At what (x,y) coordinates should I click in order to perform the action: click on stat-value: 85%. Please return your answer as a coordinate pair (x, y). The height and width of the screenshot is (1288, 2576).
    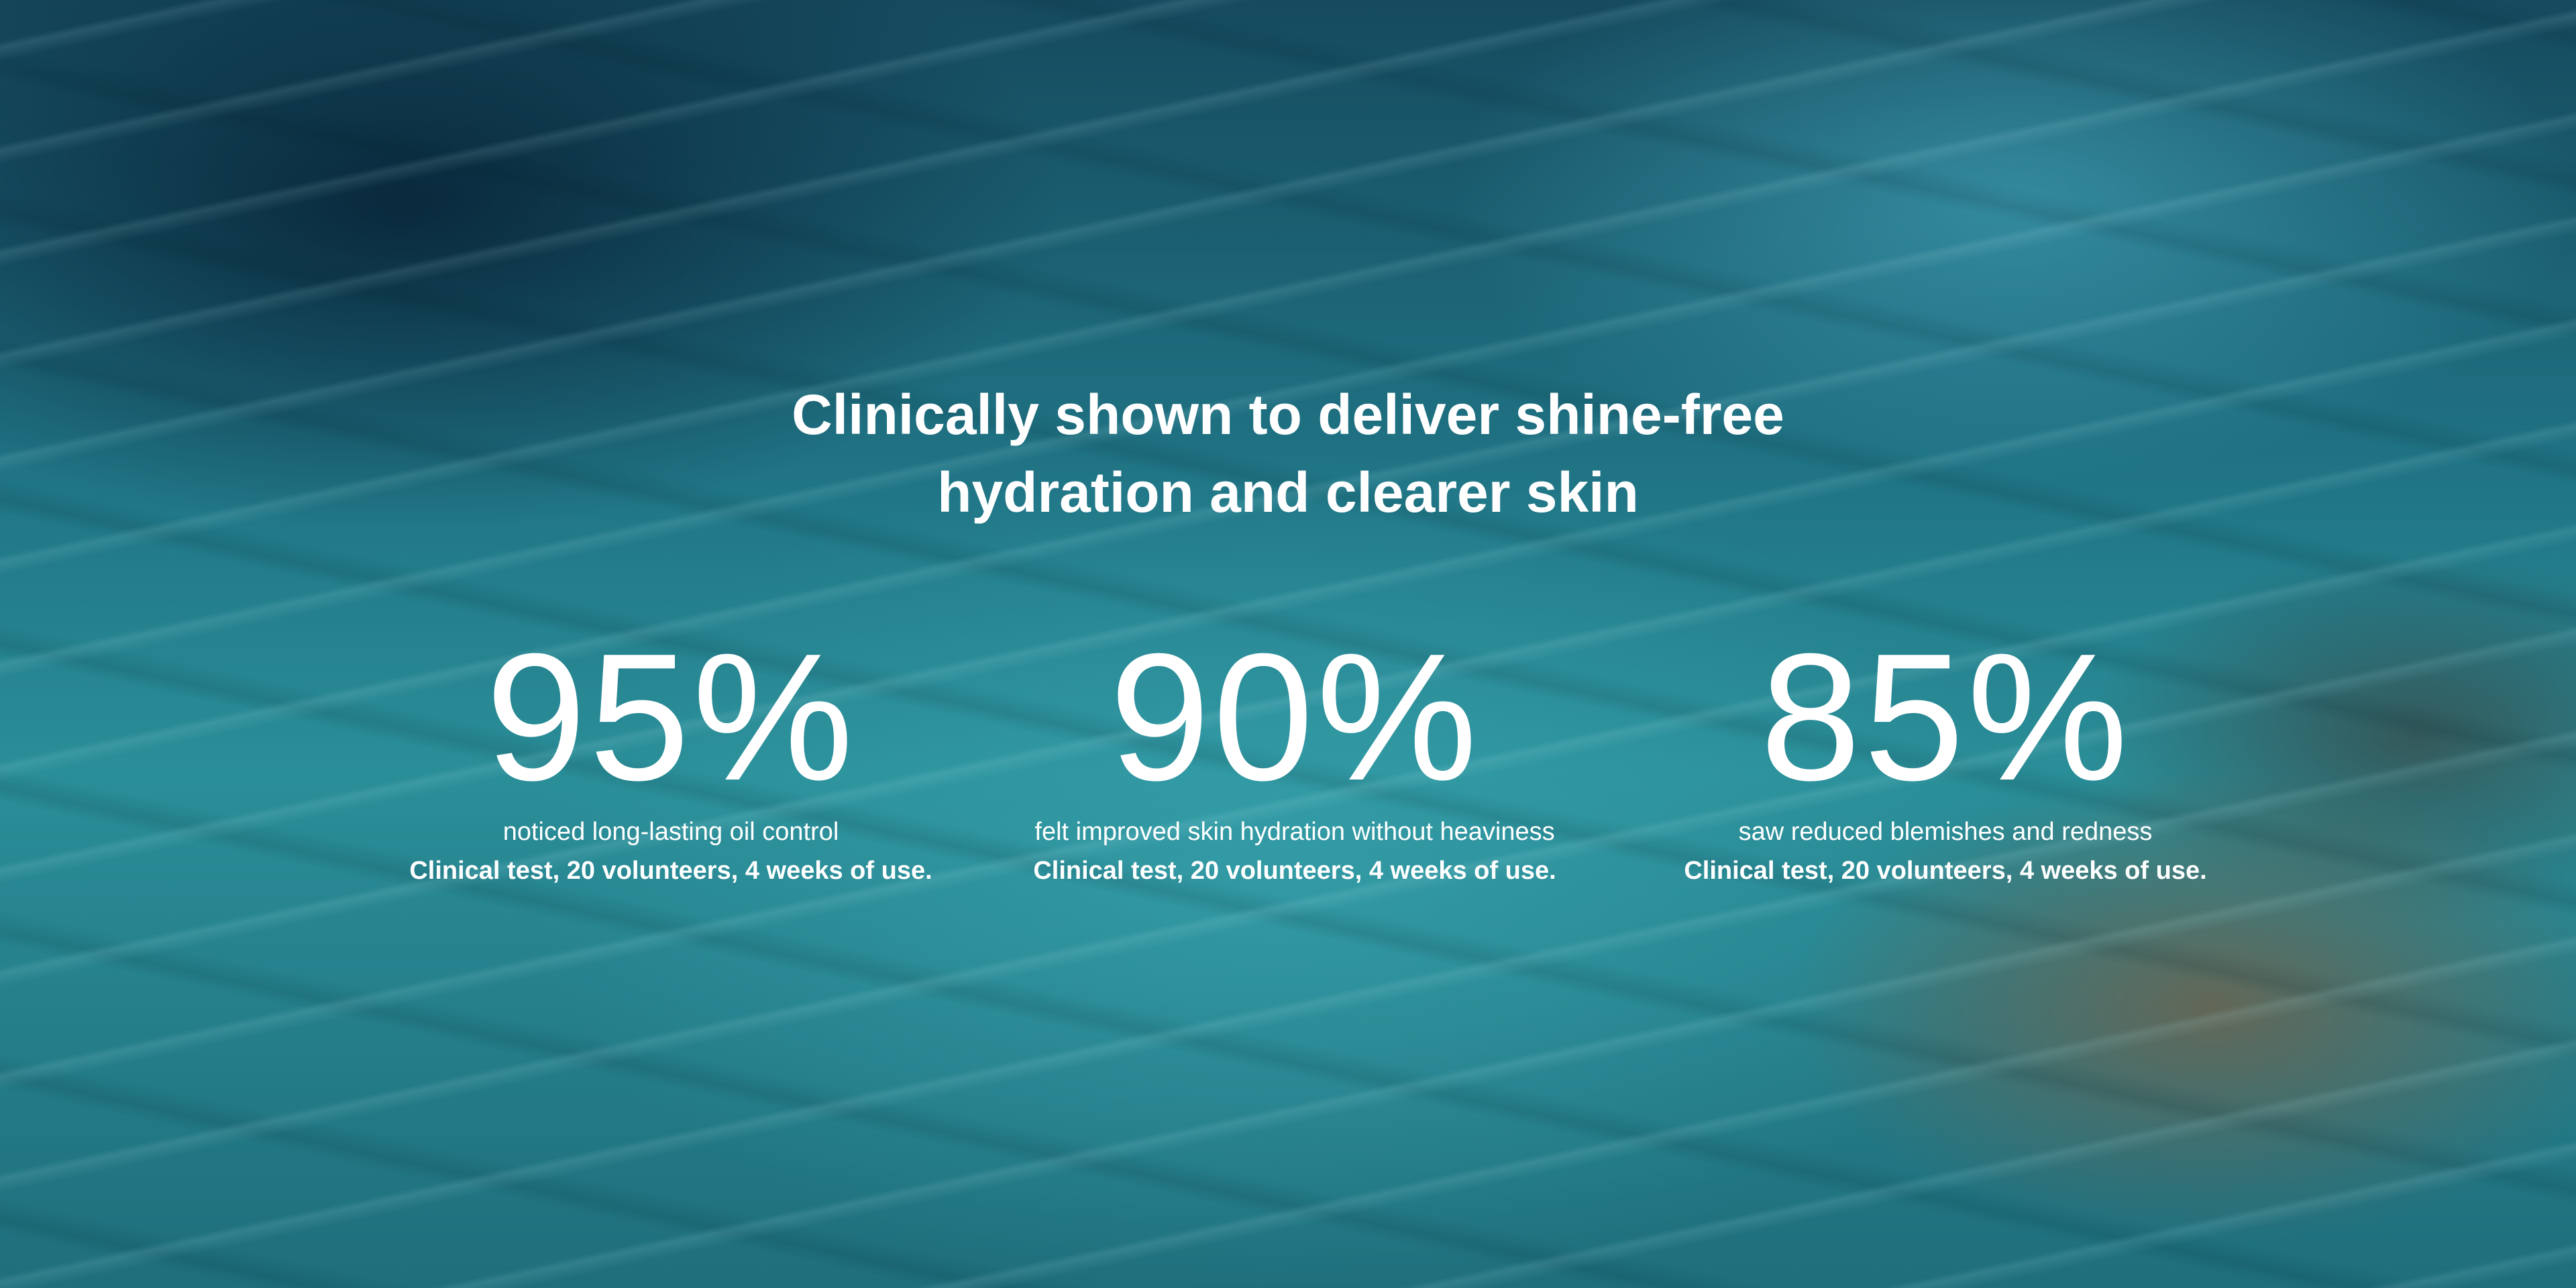
    Looking at the image, I should click on (1945, 717).